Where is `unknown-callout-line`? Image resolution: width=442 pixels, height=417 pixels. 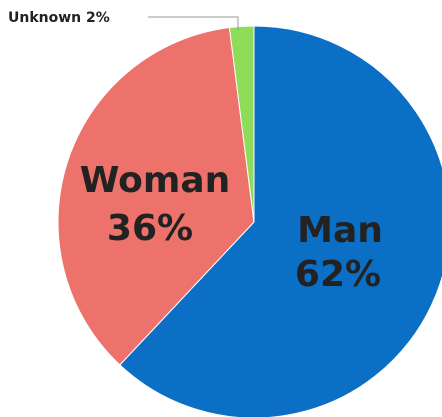 unknown-callout-line is located at coordinates (193, 23).